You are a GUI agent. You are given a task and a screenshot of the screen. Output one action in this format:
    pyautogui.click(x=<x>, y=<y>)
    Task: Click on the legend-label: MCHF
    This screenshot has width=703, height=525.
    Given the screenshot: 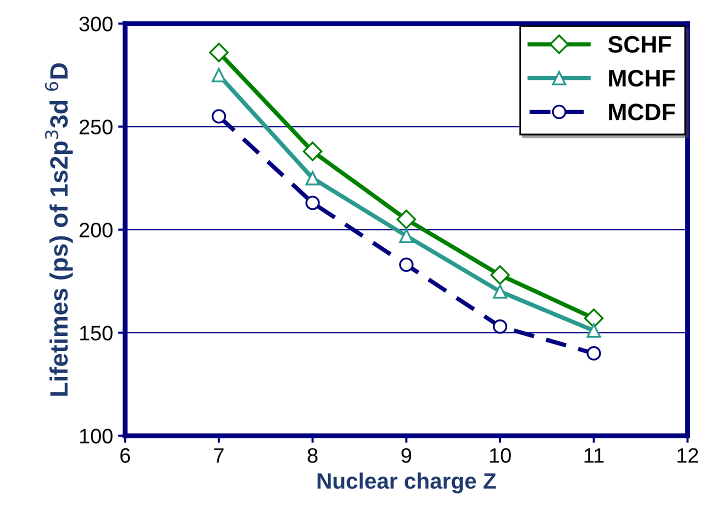 What is the action you would take?
    pyautogui.click(x=642, y=78)
    